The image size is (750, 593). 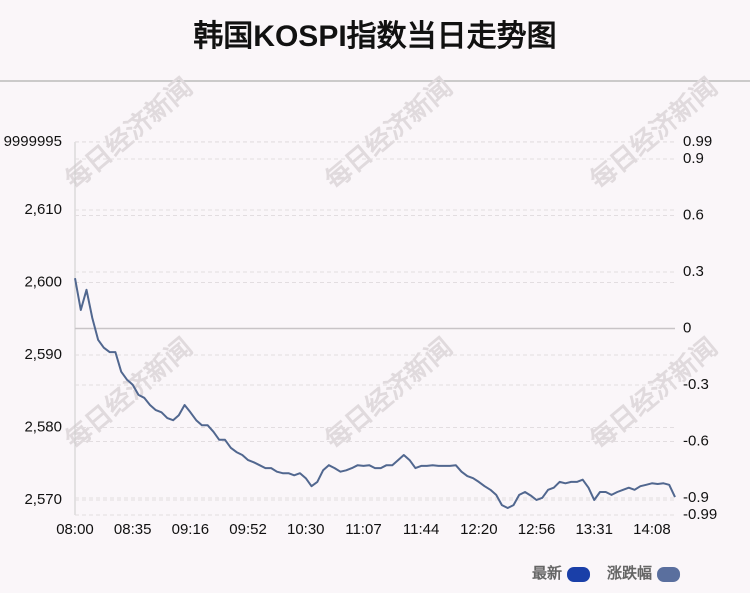 I want to click on y2-tick-label: -0.3, so click(x=696, y=384).